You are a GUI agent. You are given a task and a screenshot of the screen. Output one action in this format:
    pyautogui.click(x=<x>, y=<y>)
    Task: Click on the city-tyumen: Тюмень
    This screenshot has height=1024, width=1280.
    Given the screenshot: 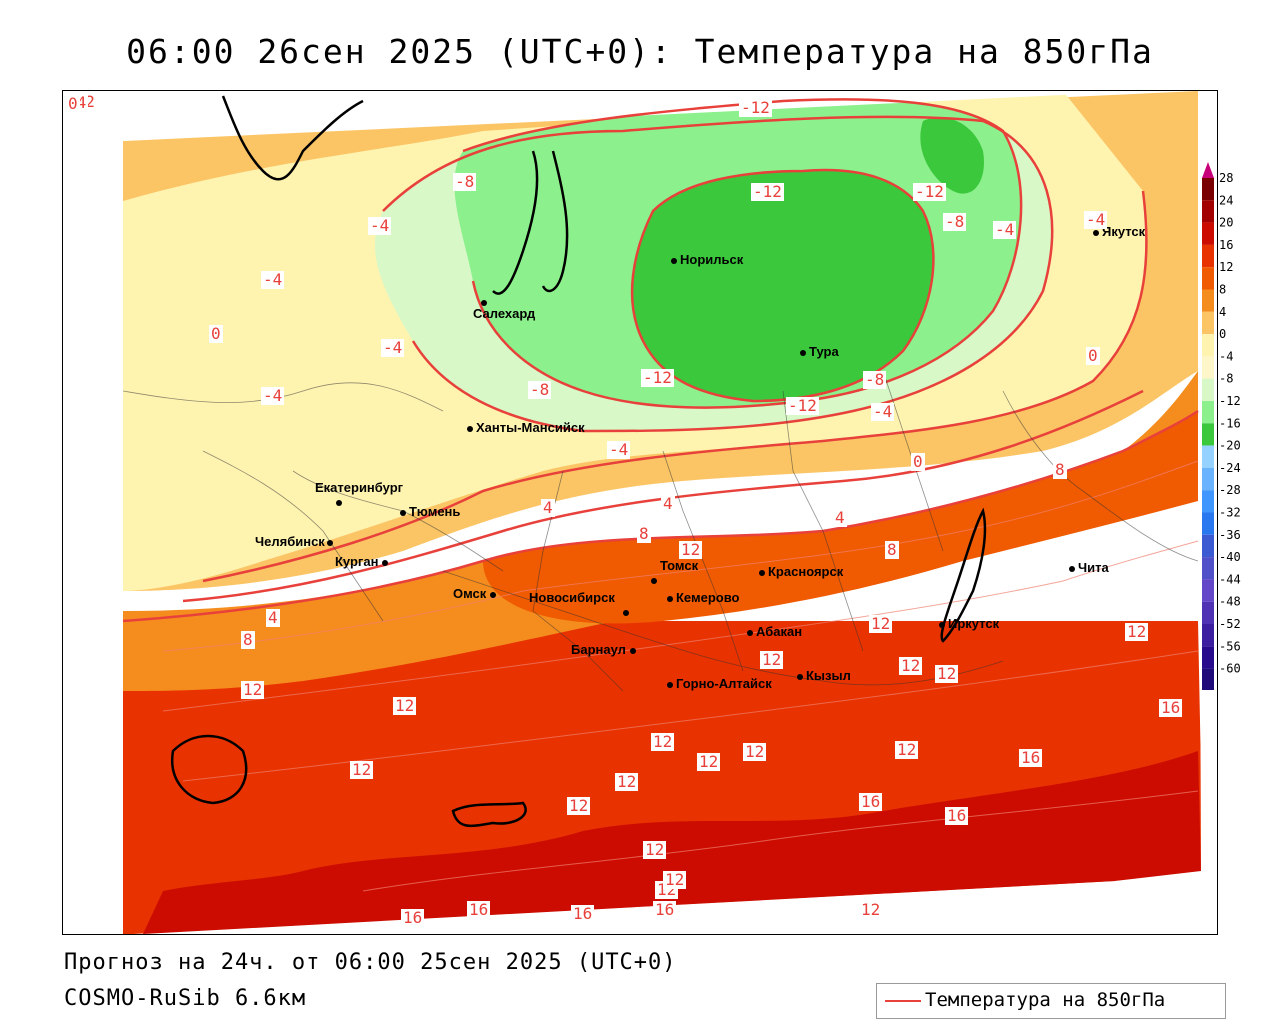 What is the action you would take?
    pyautogui.click(x=430, y=510)
    